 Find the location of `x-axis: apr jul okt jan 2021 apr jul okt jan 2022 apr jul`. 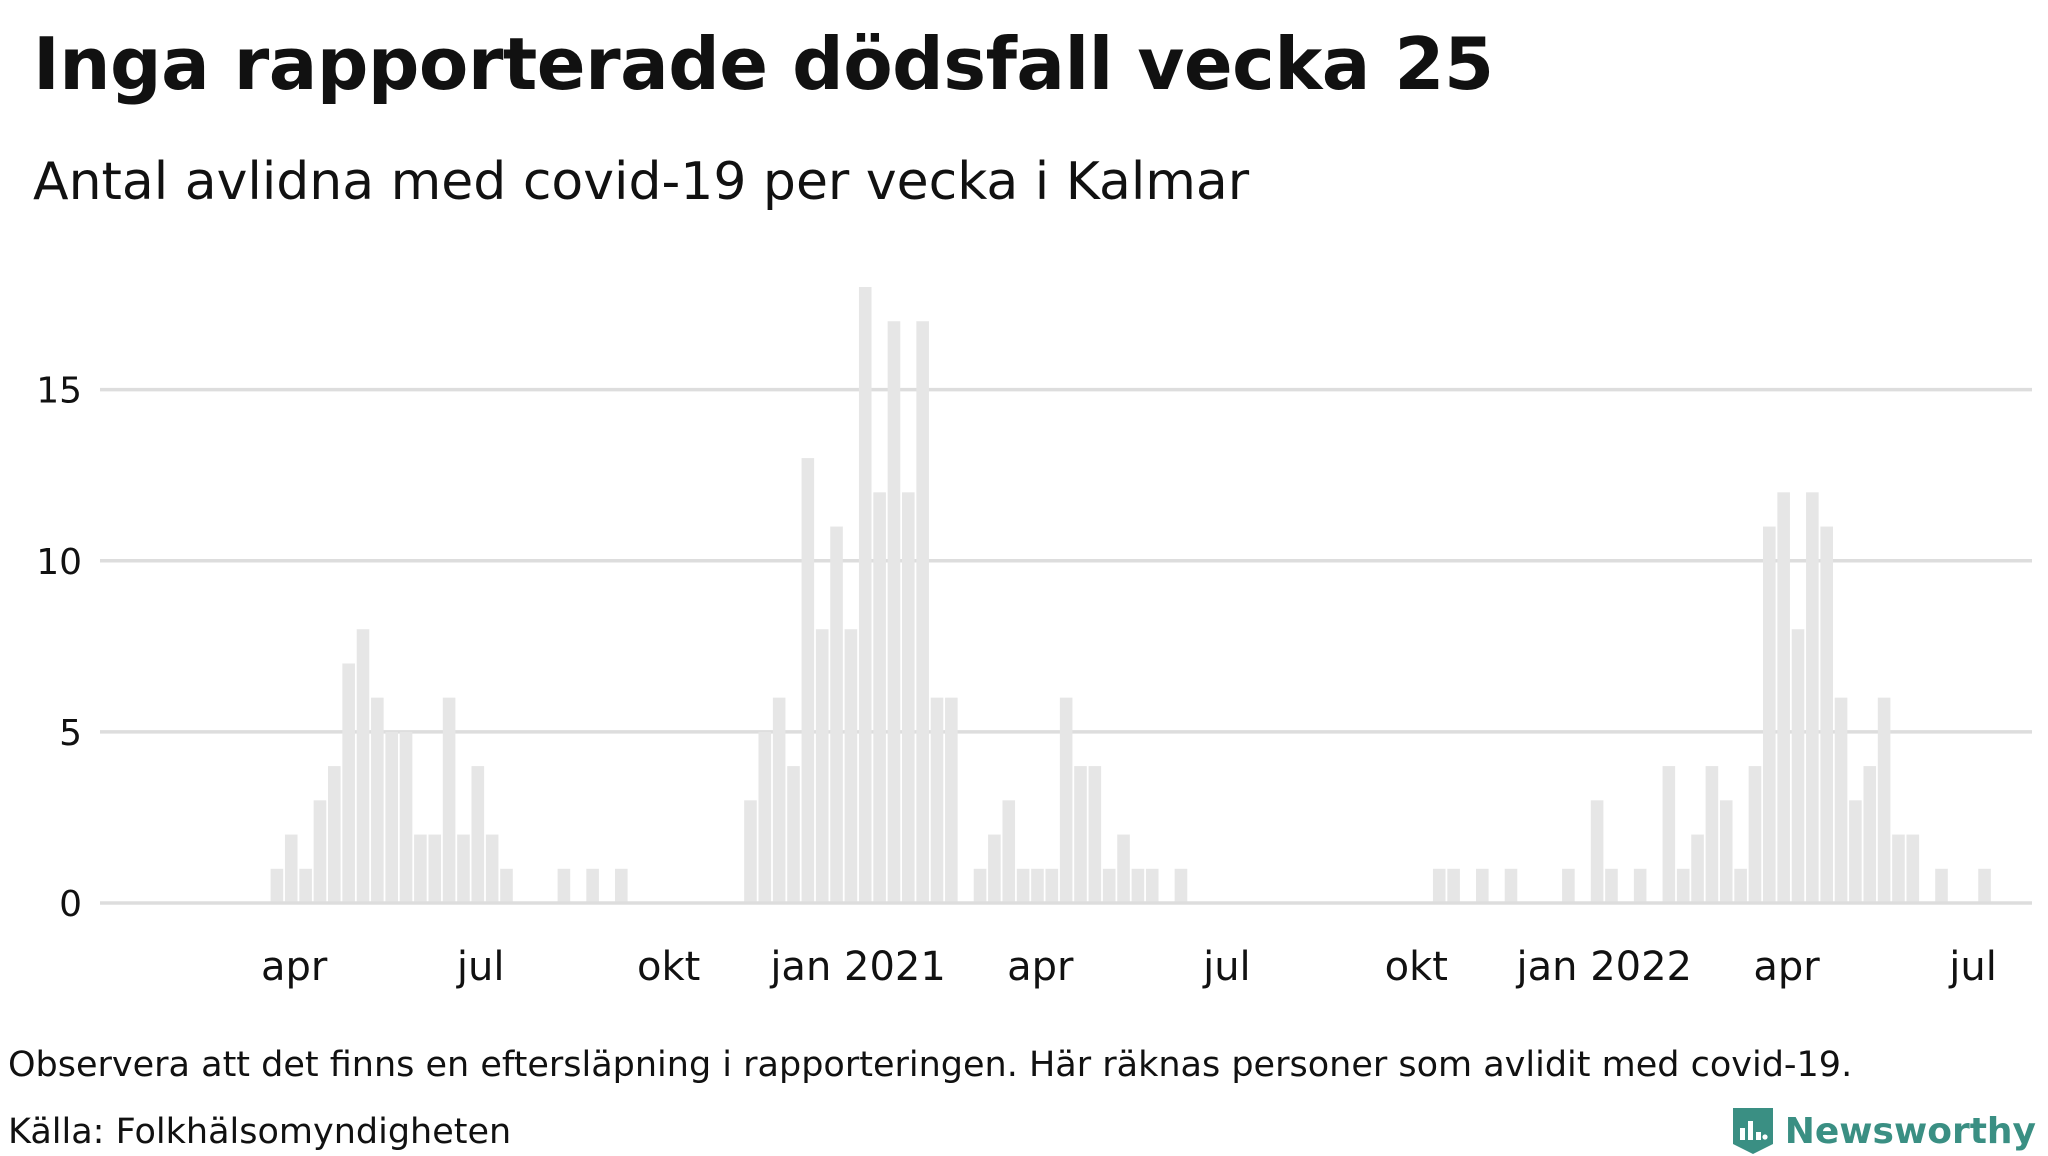

x-axis: apr jul okt jan 2021 apr jul okt jan 2022 apr jul is located at coordinates (1129, 967).